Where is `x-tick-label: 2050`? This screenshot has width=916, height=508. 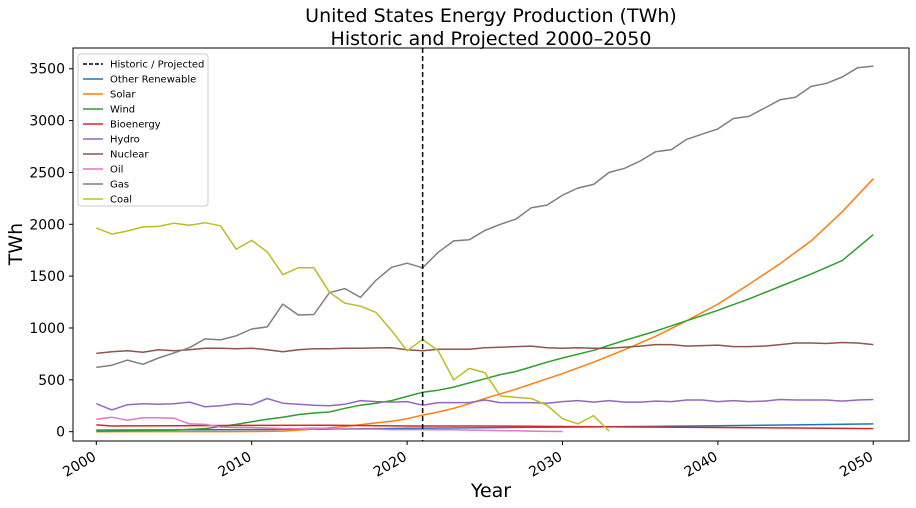 x-tick-label: 2050 is located at coordinates (856, 465).